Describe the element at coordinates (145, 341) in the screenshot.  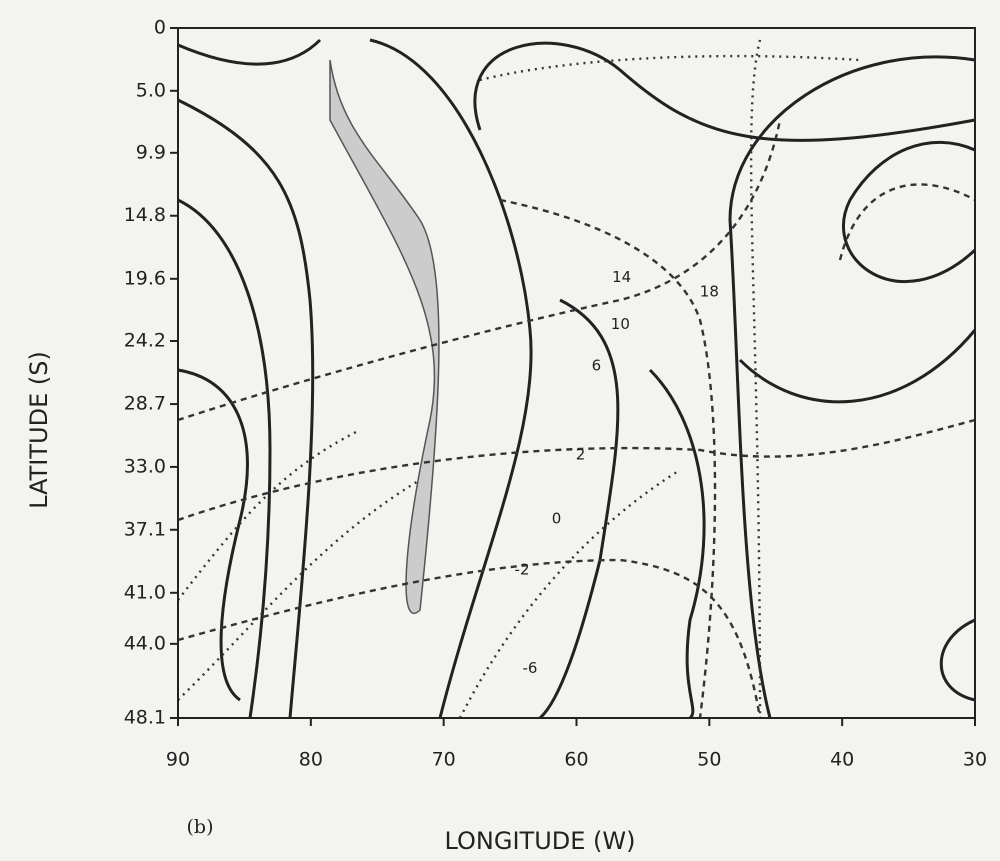
I see `y-tick-label: 24.2` at that location.